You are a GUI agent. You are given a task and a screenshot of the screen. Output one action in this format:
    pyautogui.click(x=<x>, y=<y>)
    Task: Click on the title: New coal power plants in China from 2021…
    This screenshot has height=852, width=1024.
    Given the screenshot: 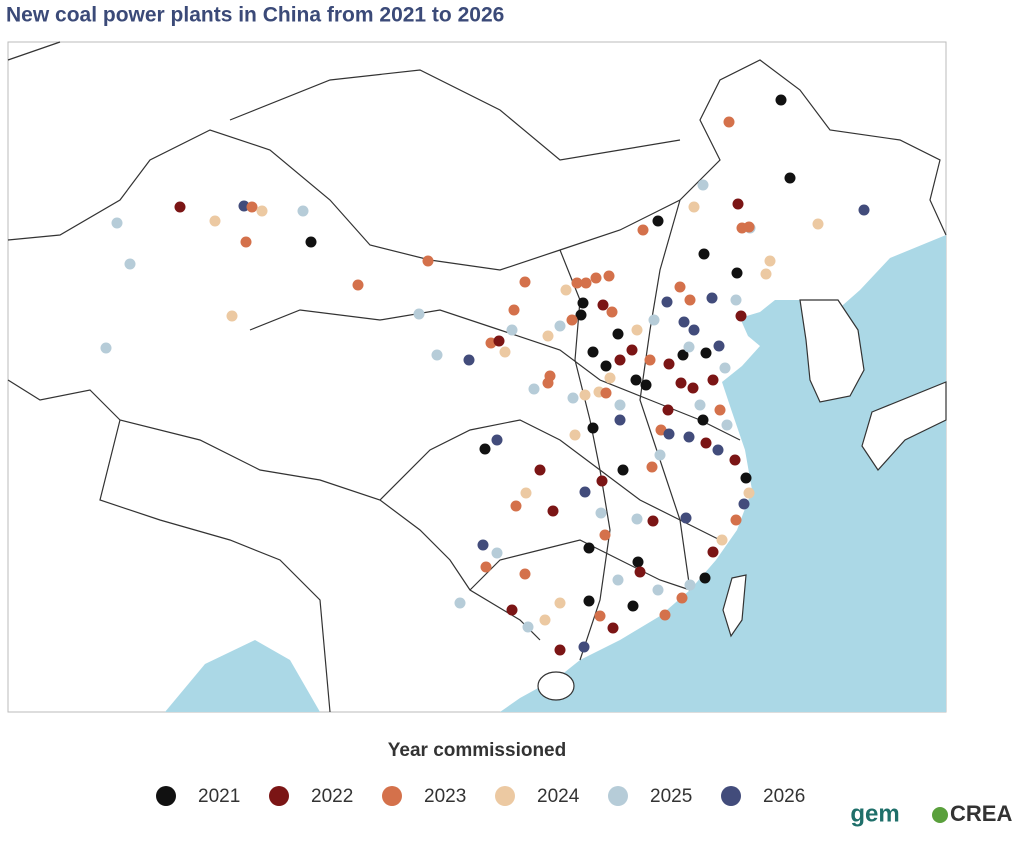 What is the action you would take?
    pyautogui.click(x=255, y=15)
    